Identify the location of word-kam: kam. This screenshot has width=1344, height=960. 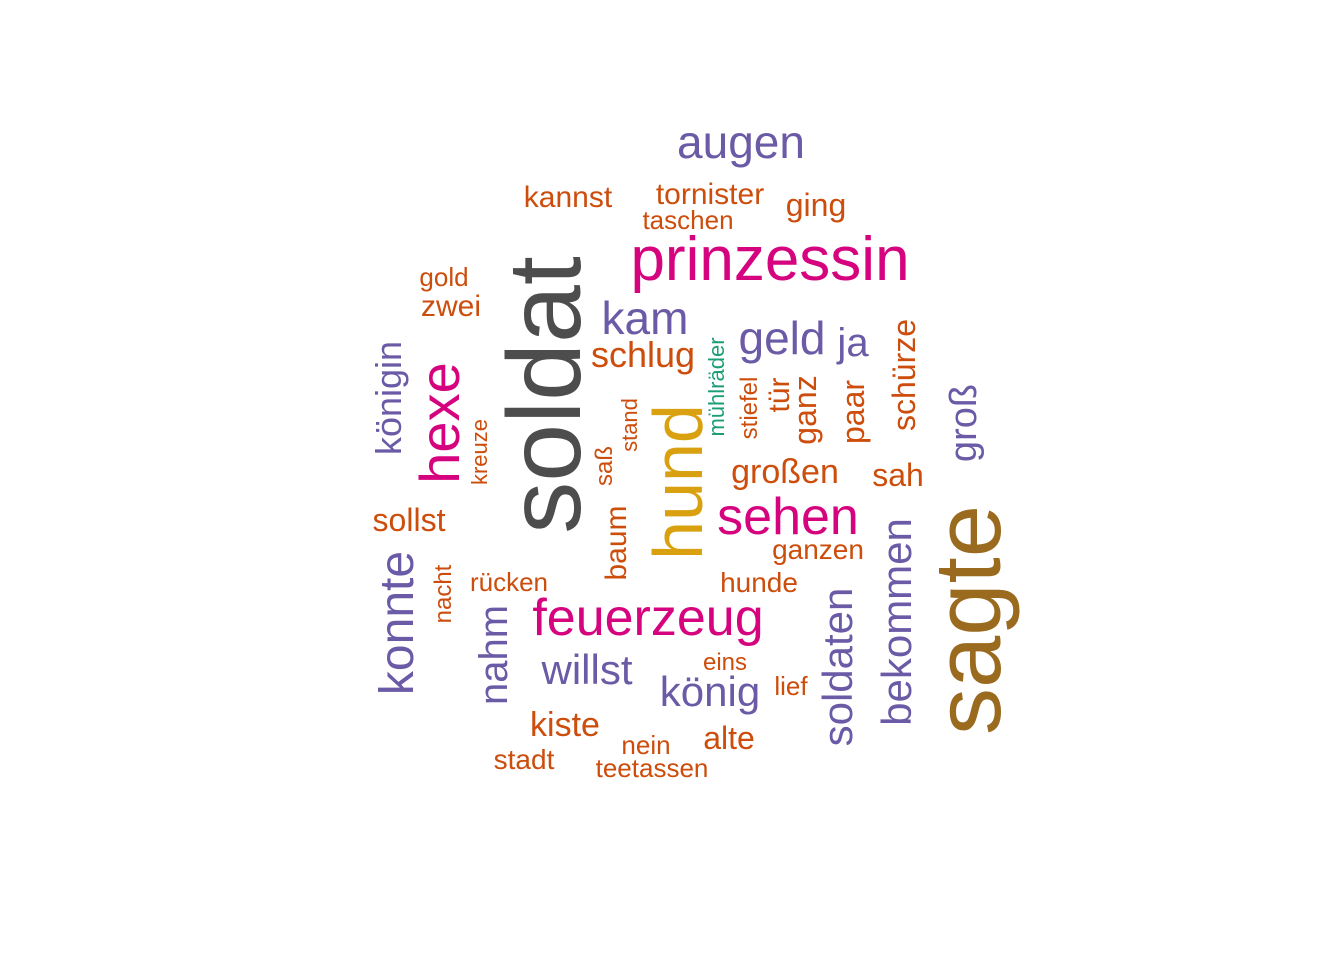
(645, 318).